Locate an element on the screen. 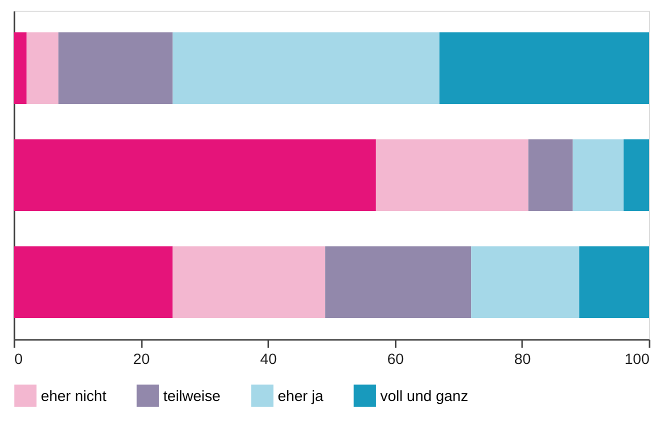 The width and height of the screenshot is (654, 423). x-tick-label: 0 is located at coordinates (18, 359).